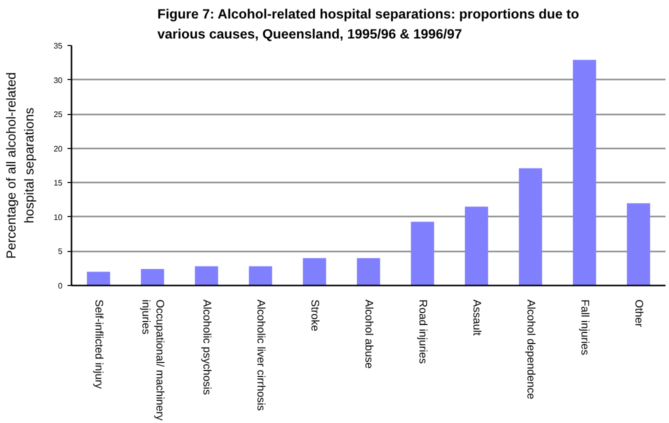 Image resolution: width=669 pixels, height=423 pixels. I want to click on y-tick-label: 15, so click(59, 183).